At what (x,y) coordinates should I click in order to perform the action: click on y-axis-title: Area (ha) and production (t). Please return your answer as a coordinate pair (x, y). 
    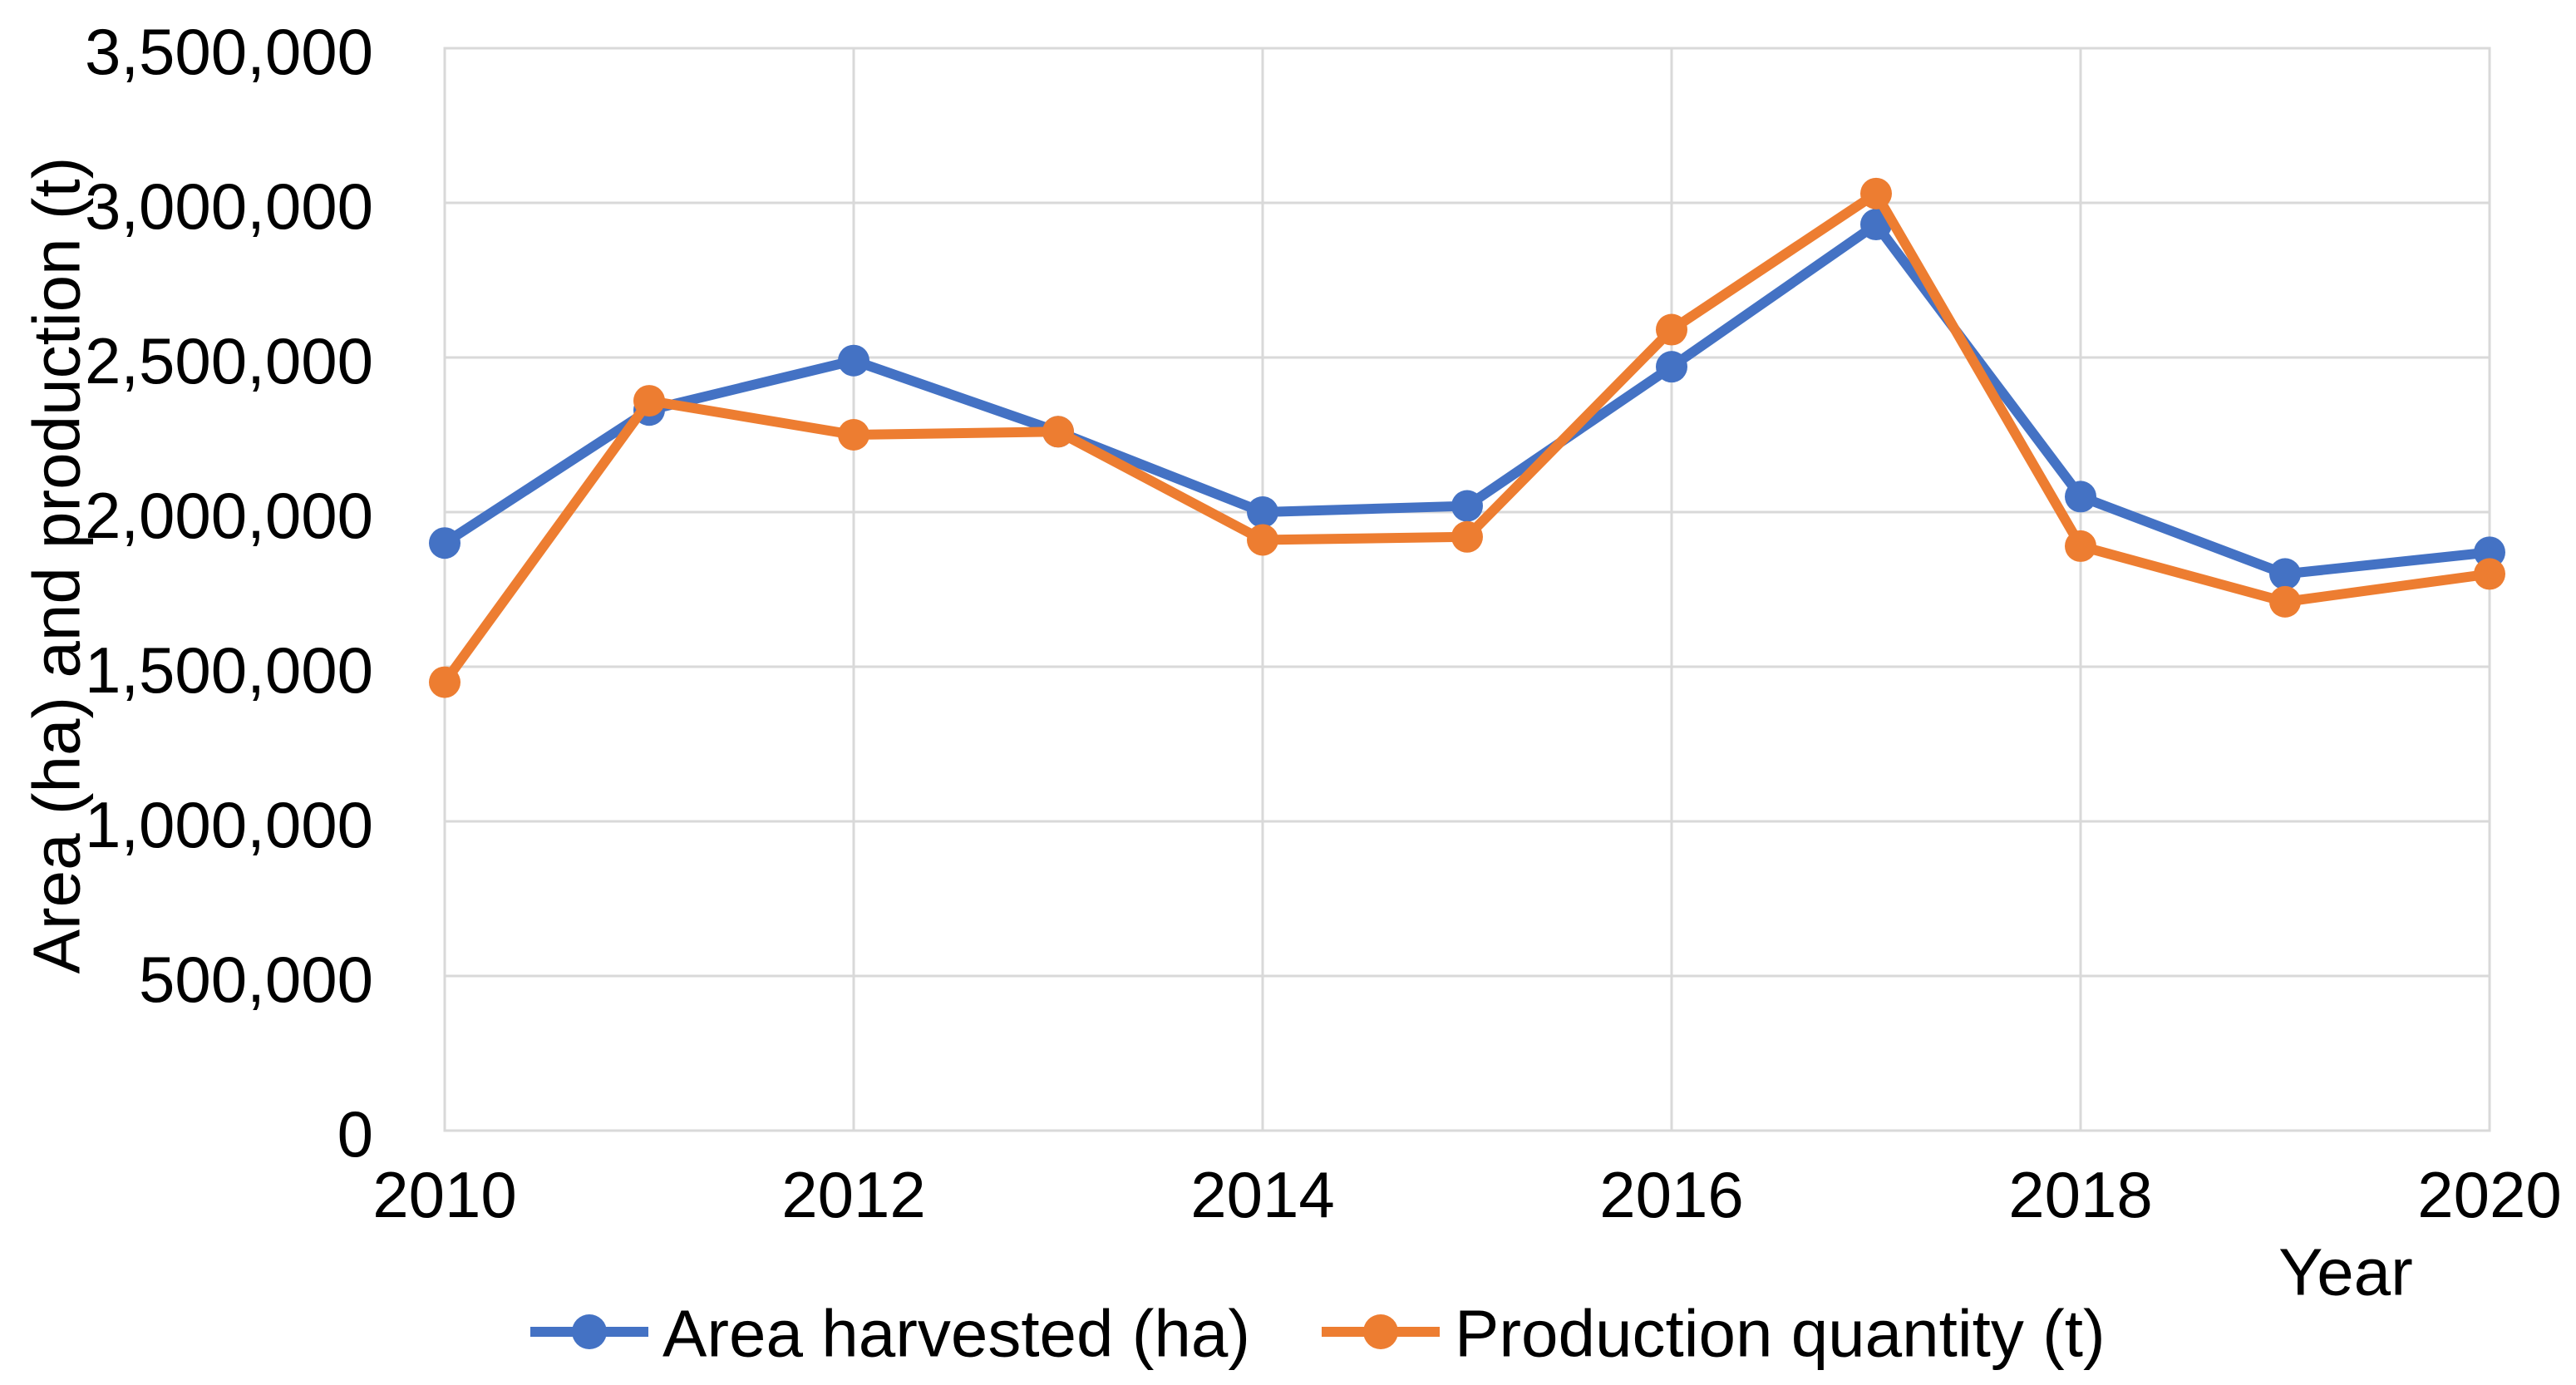
    Looking at the image, I should click on (57, 565).